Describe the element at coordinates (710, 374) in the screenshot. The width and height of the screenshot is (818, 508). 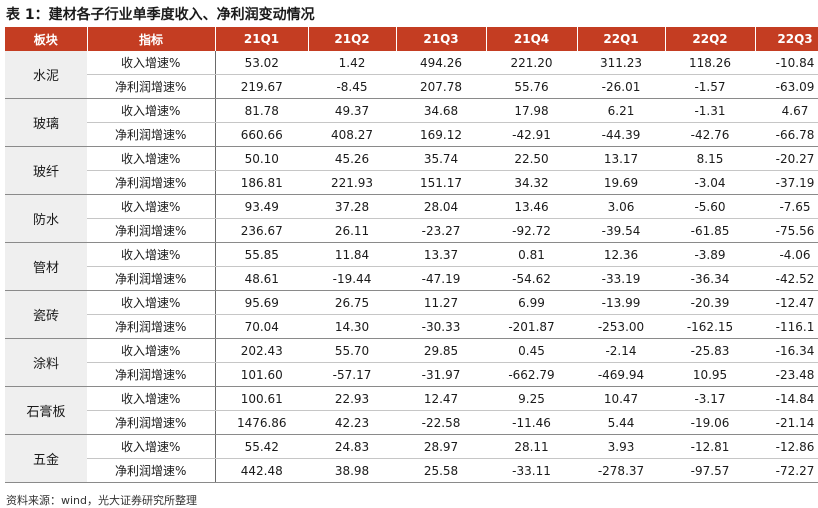
I see `value-cell: 10.95` at that location.